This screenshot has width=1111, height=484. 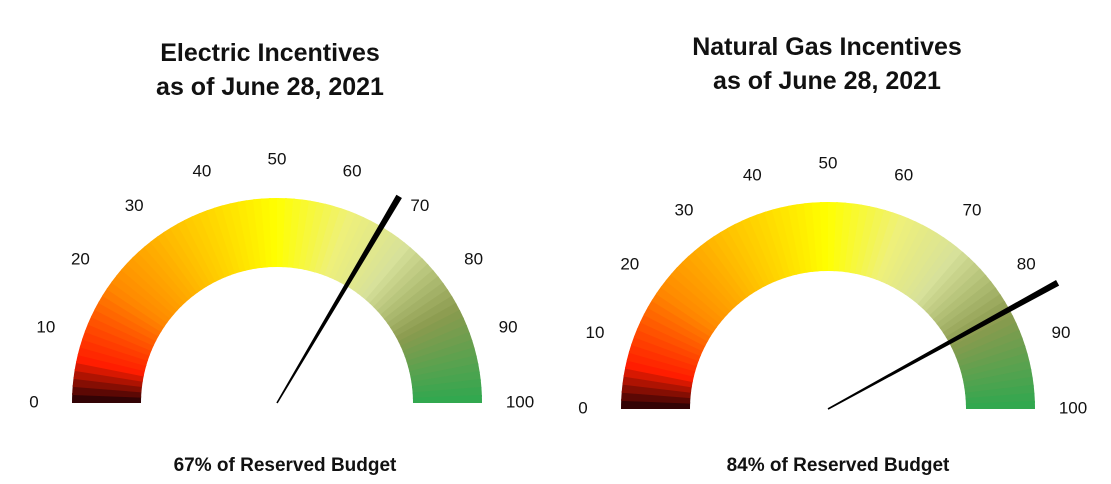 What do you see at coordinates (595, 332) in the screenshot?
I see `tick-label: 10` at bounding box center [595, 332].